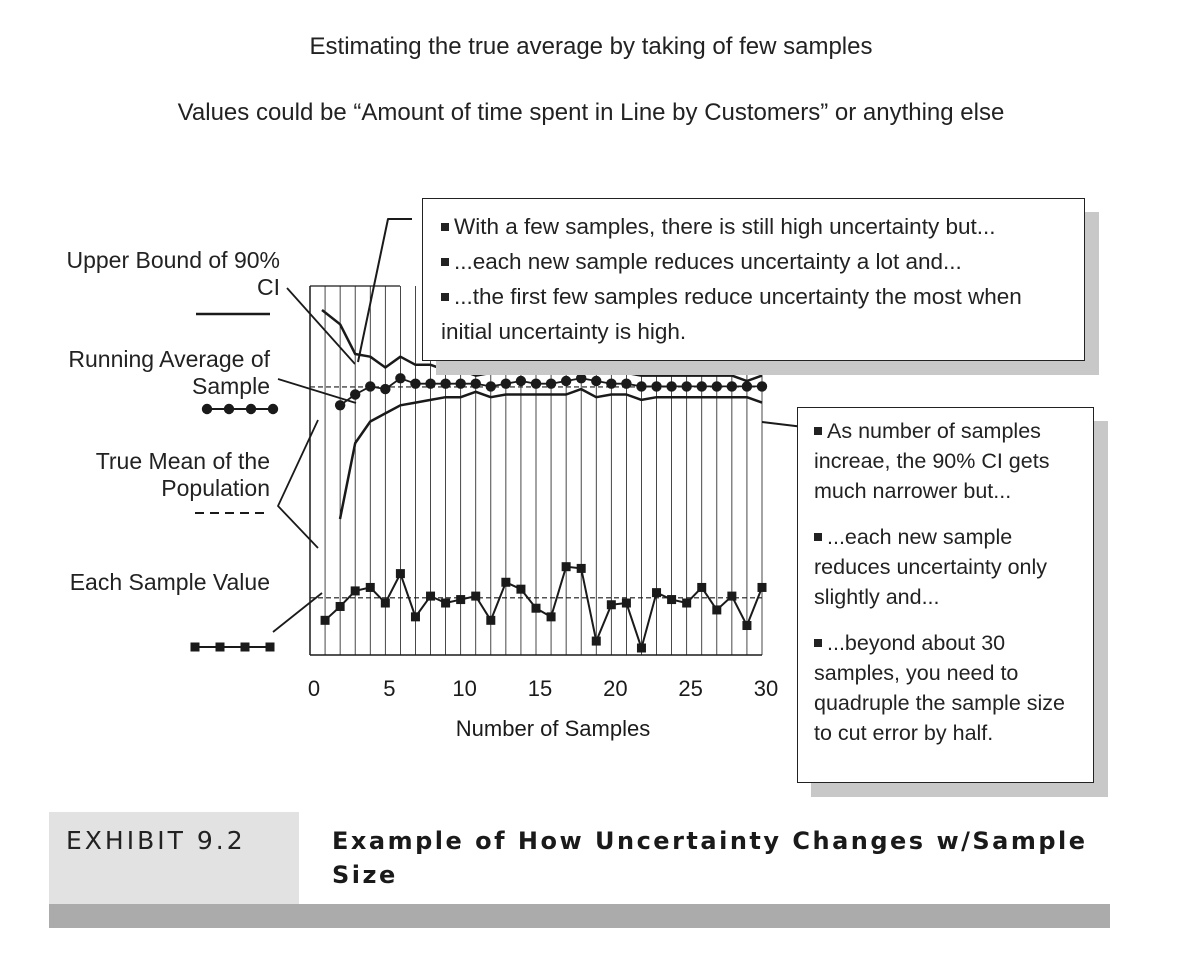 The image size is (1182, 968). What do you see at coordinates (384, 290) in the screenshot?
I see `leader-callout-top` at bounding box center [384, 290].